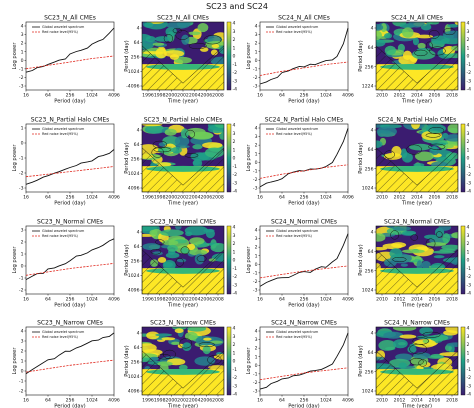 The height and width of the screenshot is (408, 474). Describe the element at coordinates (297, 231) in the screenshot. I see `legend-entry: Global wavelet spectrum` at that location.